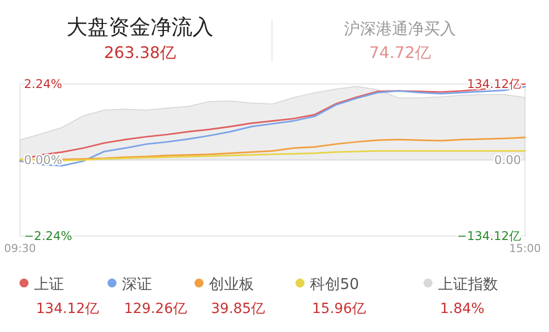 This screenshot has height=332, width=549. I want to click on legend-label: 创业板, so click(231, 284).